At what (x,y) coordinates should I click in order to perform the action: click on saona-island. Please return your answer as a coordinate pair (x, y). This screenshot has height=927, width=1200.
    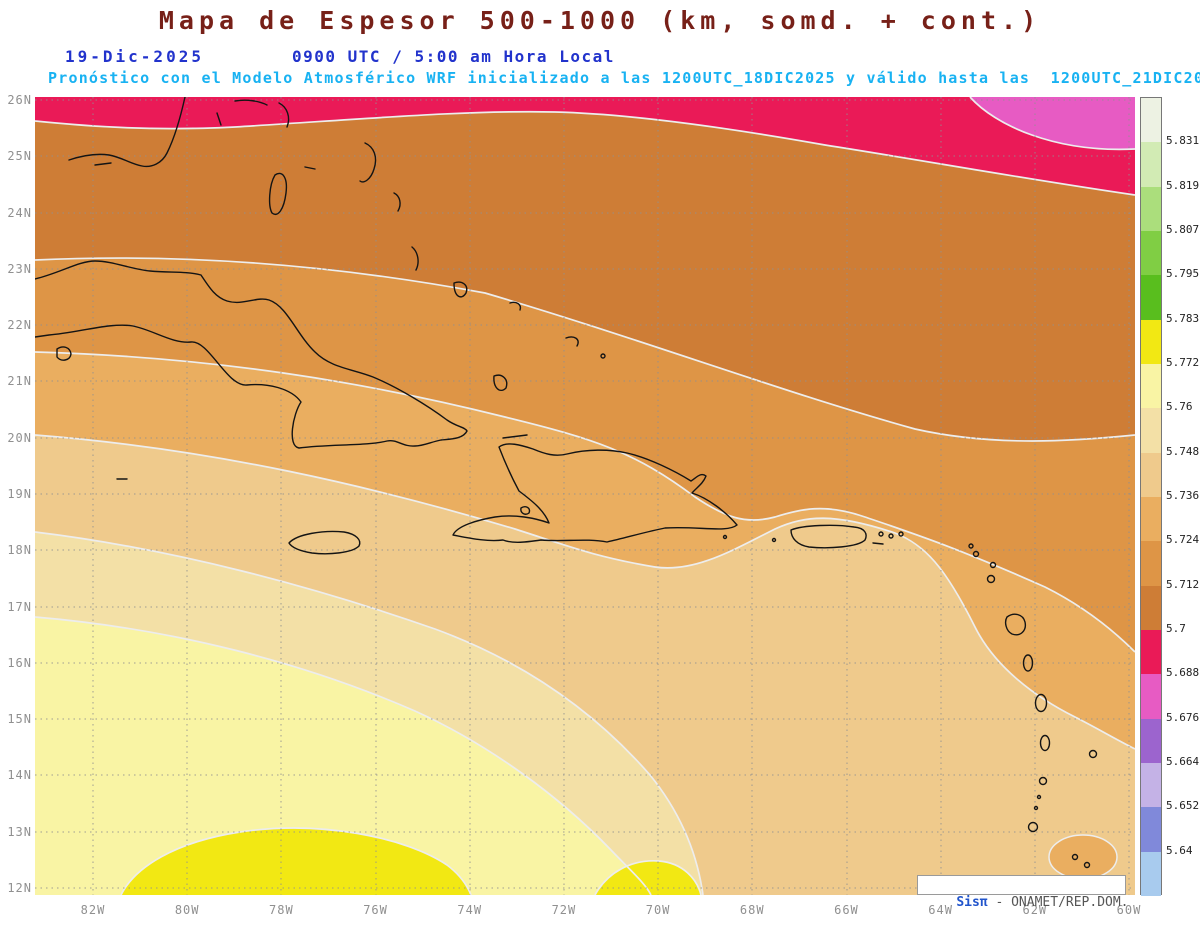
    Looking at the image, I should click on (725, 537).